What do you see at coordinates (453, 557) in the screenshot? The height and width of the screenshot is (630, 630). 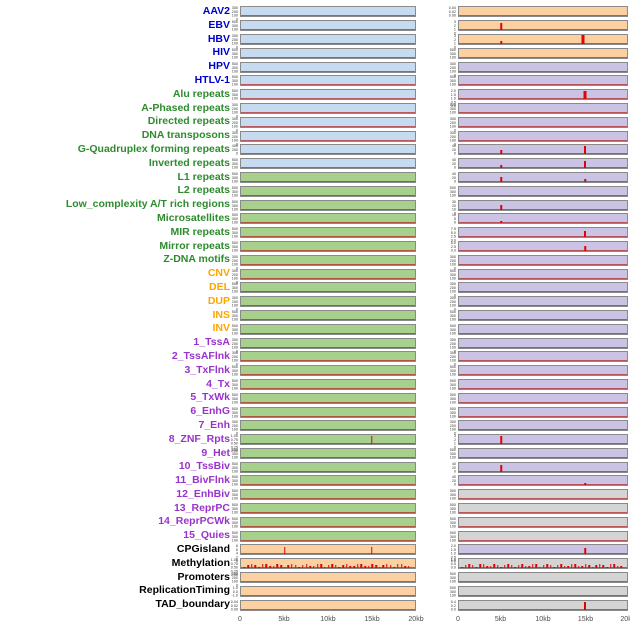 I see `y-tick-label: 0.5` at bounding box center [453, 557].